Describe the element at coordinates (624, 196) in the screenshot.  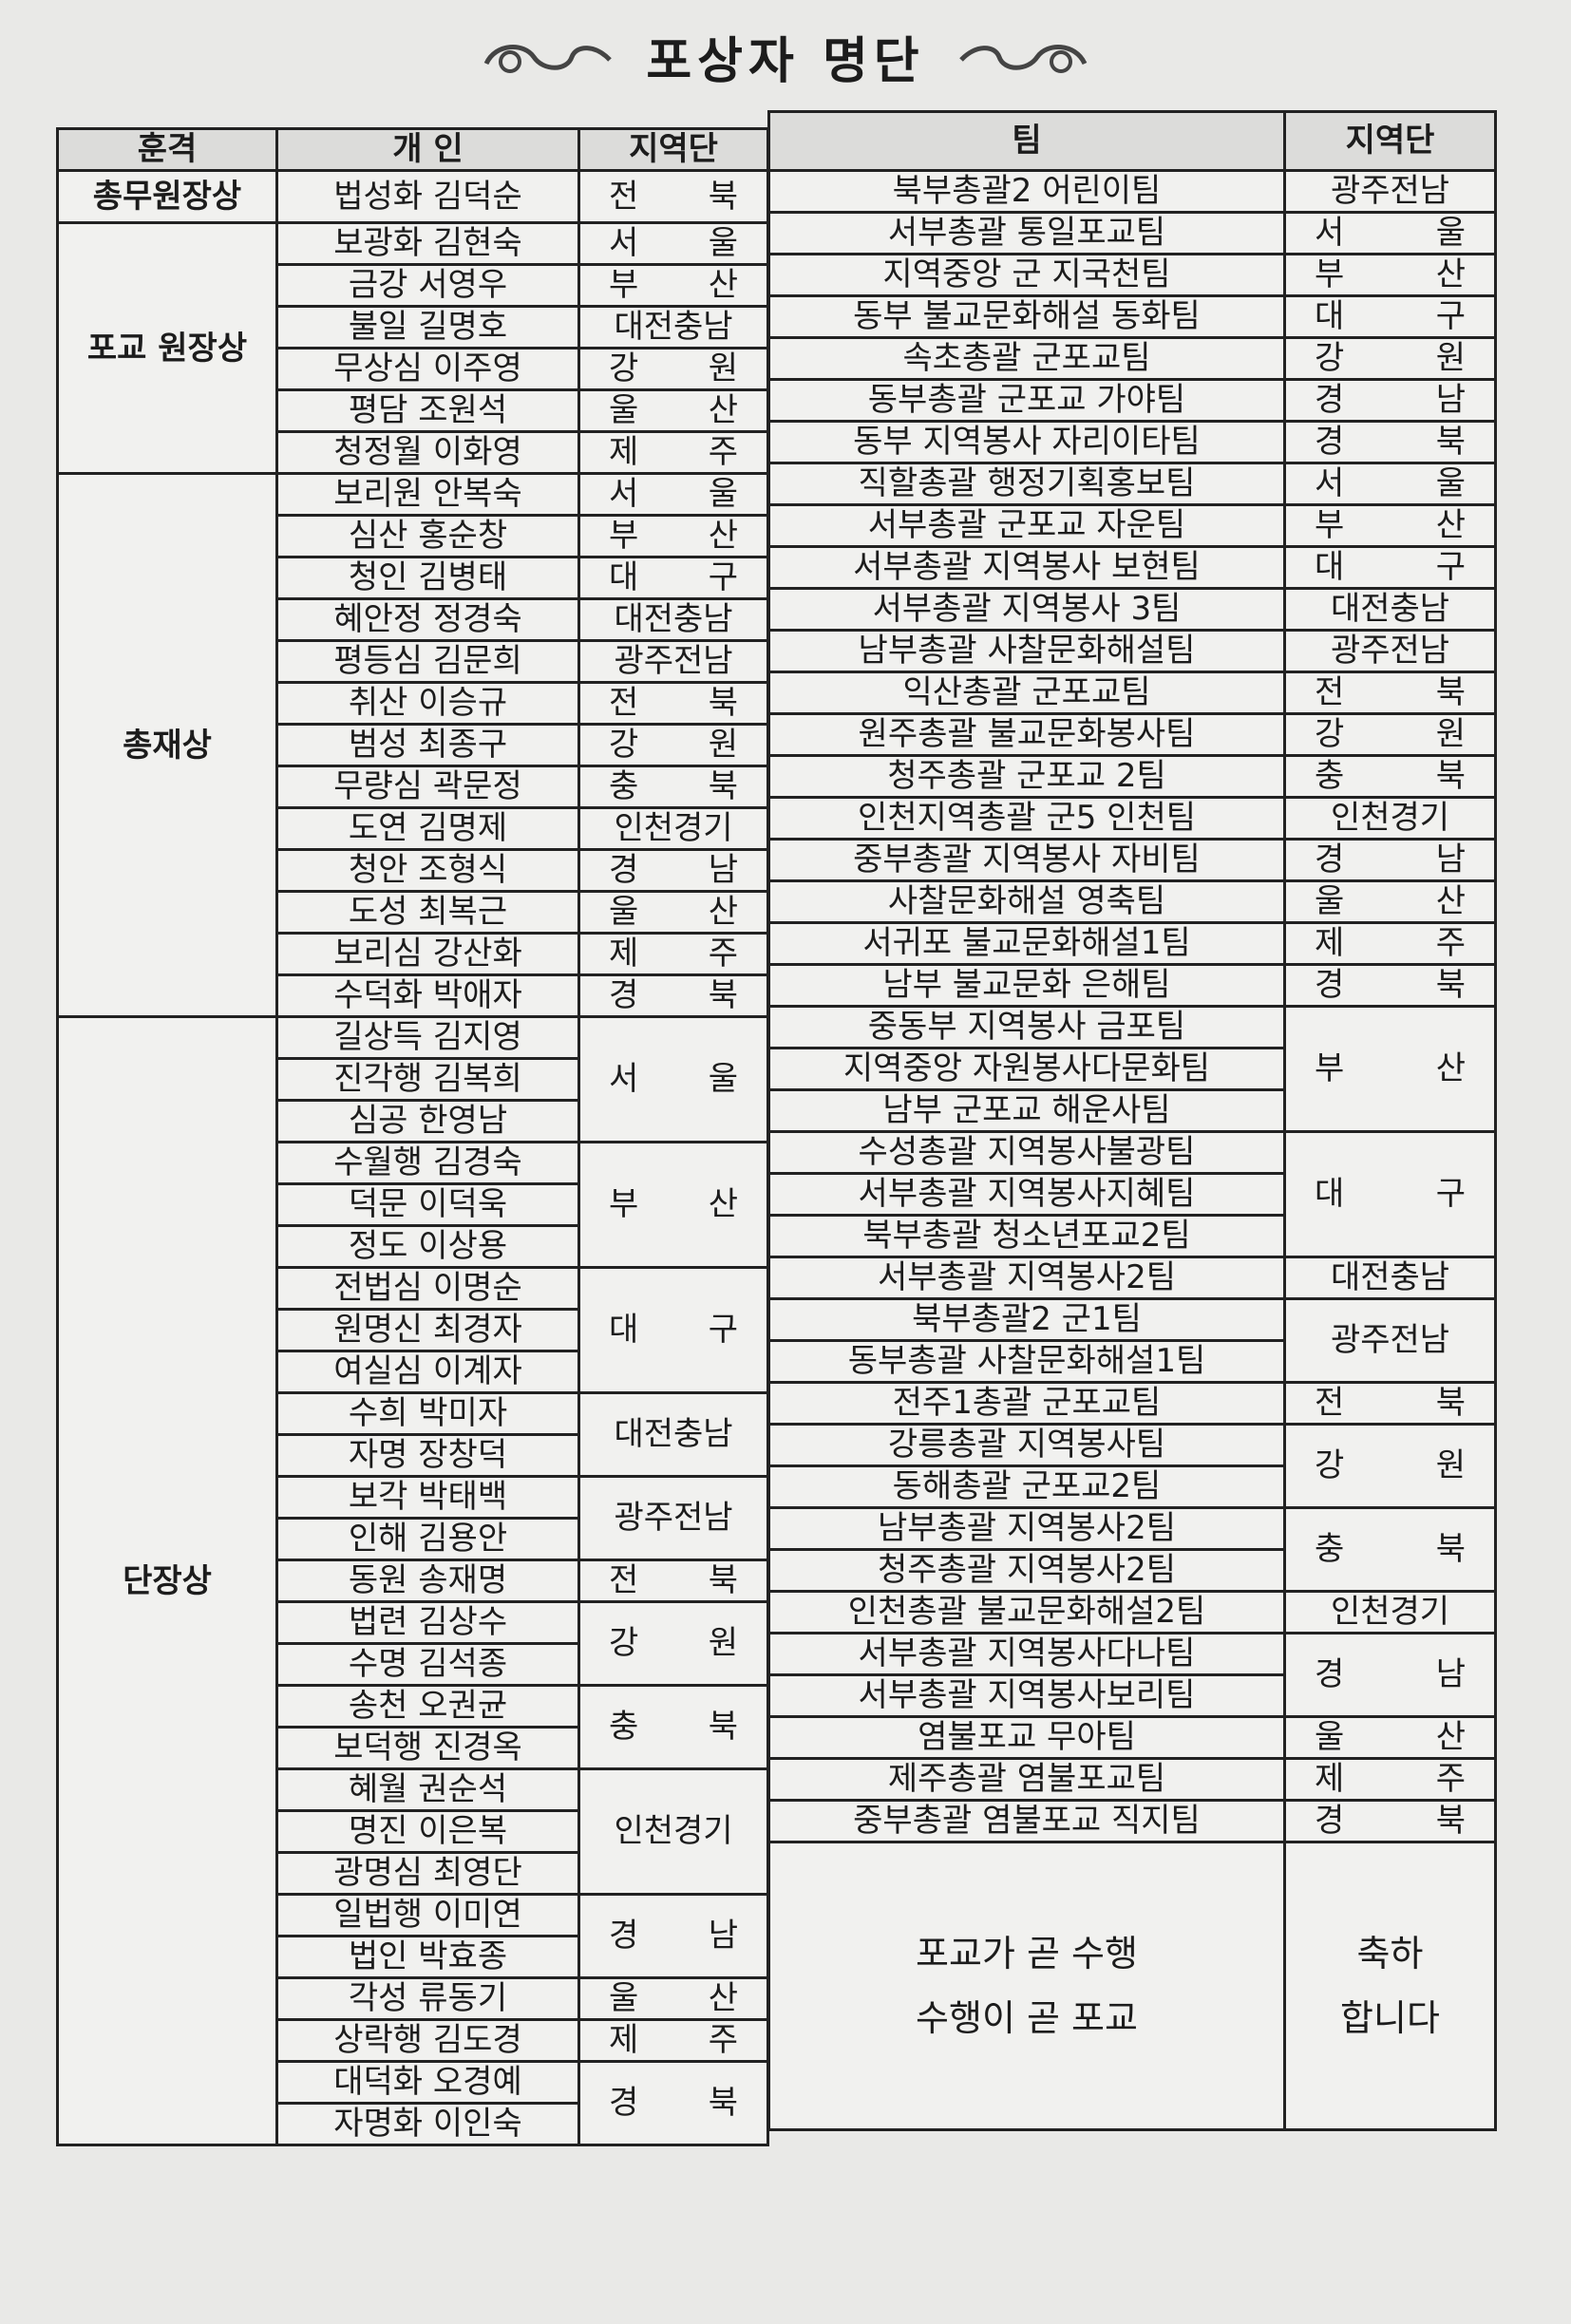
I see `region-char: 전` at that location.